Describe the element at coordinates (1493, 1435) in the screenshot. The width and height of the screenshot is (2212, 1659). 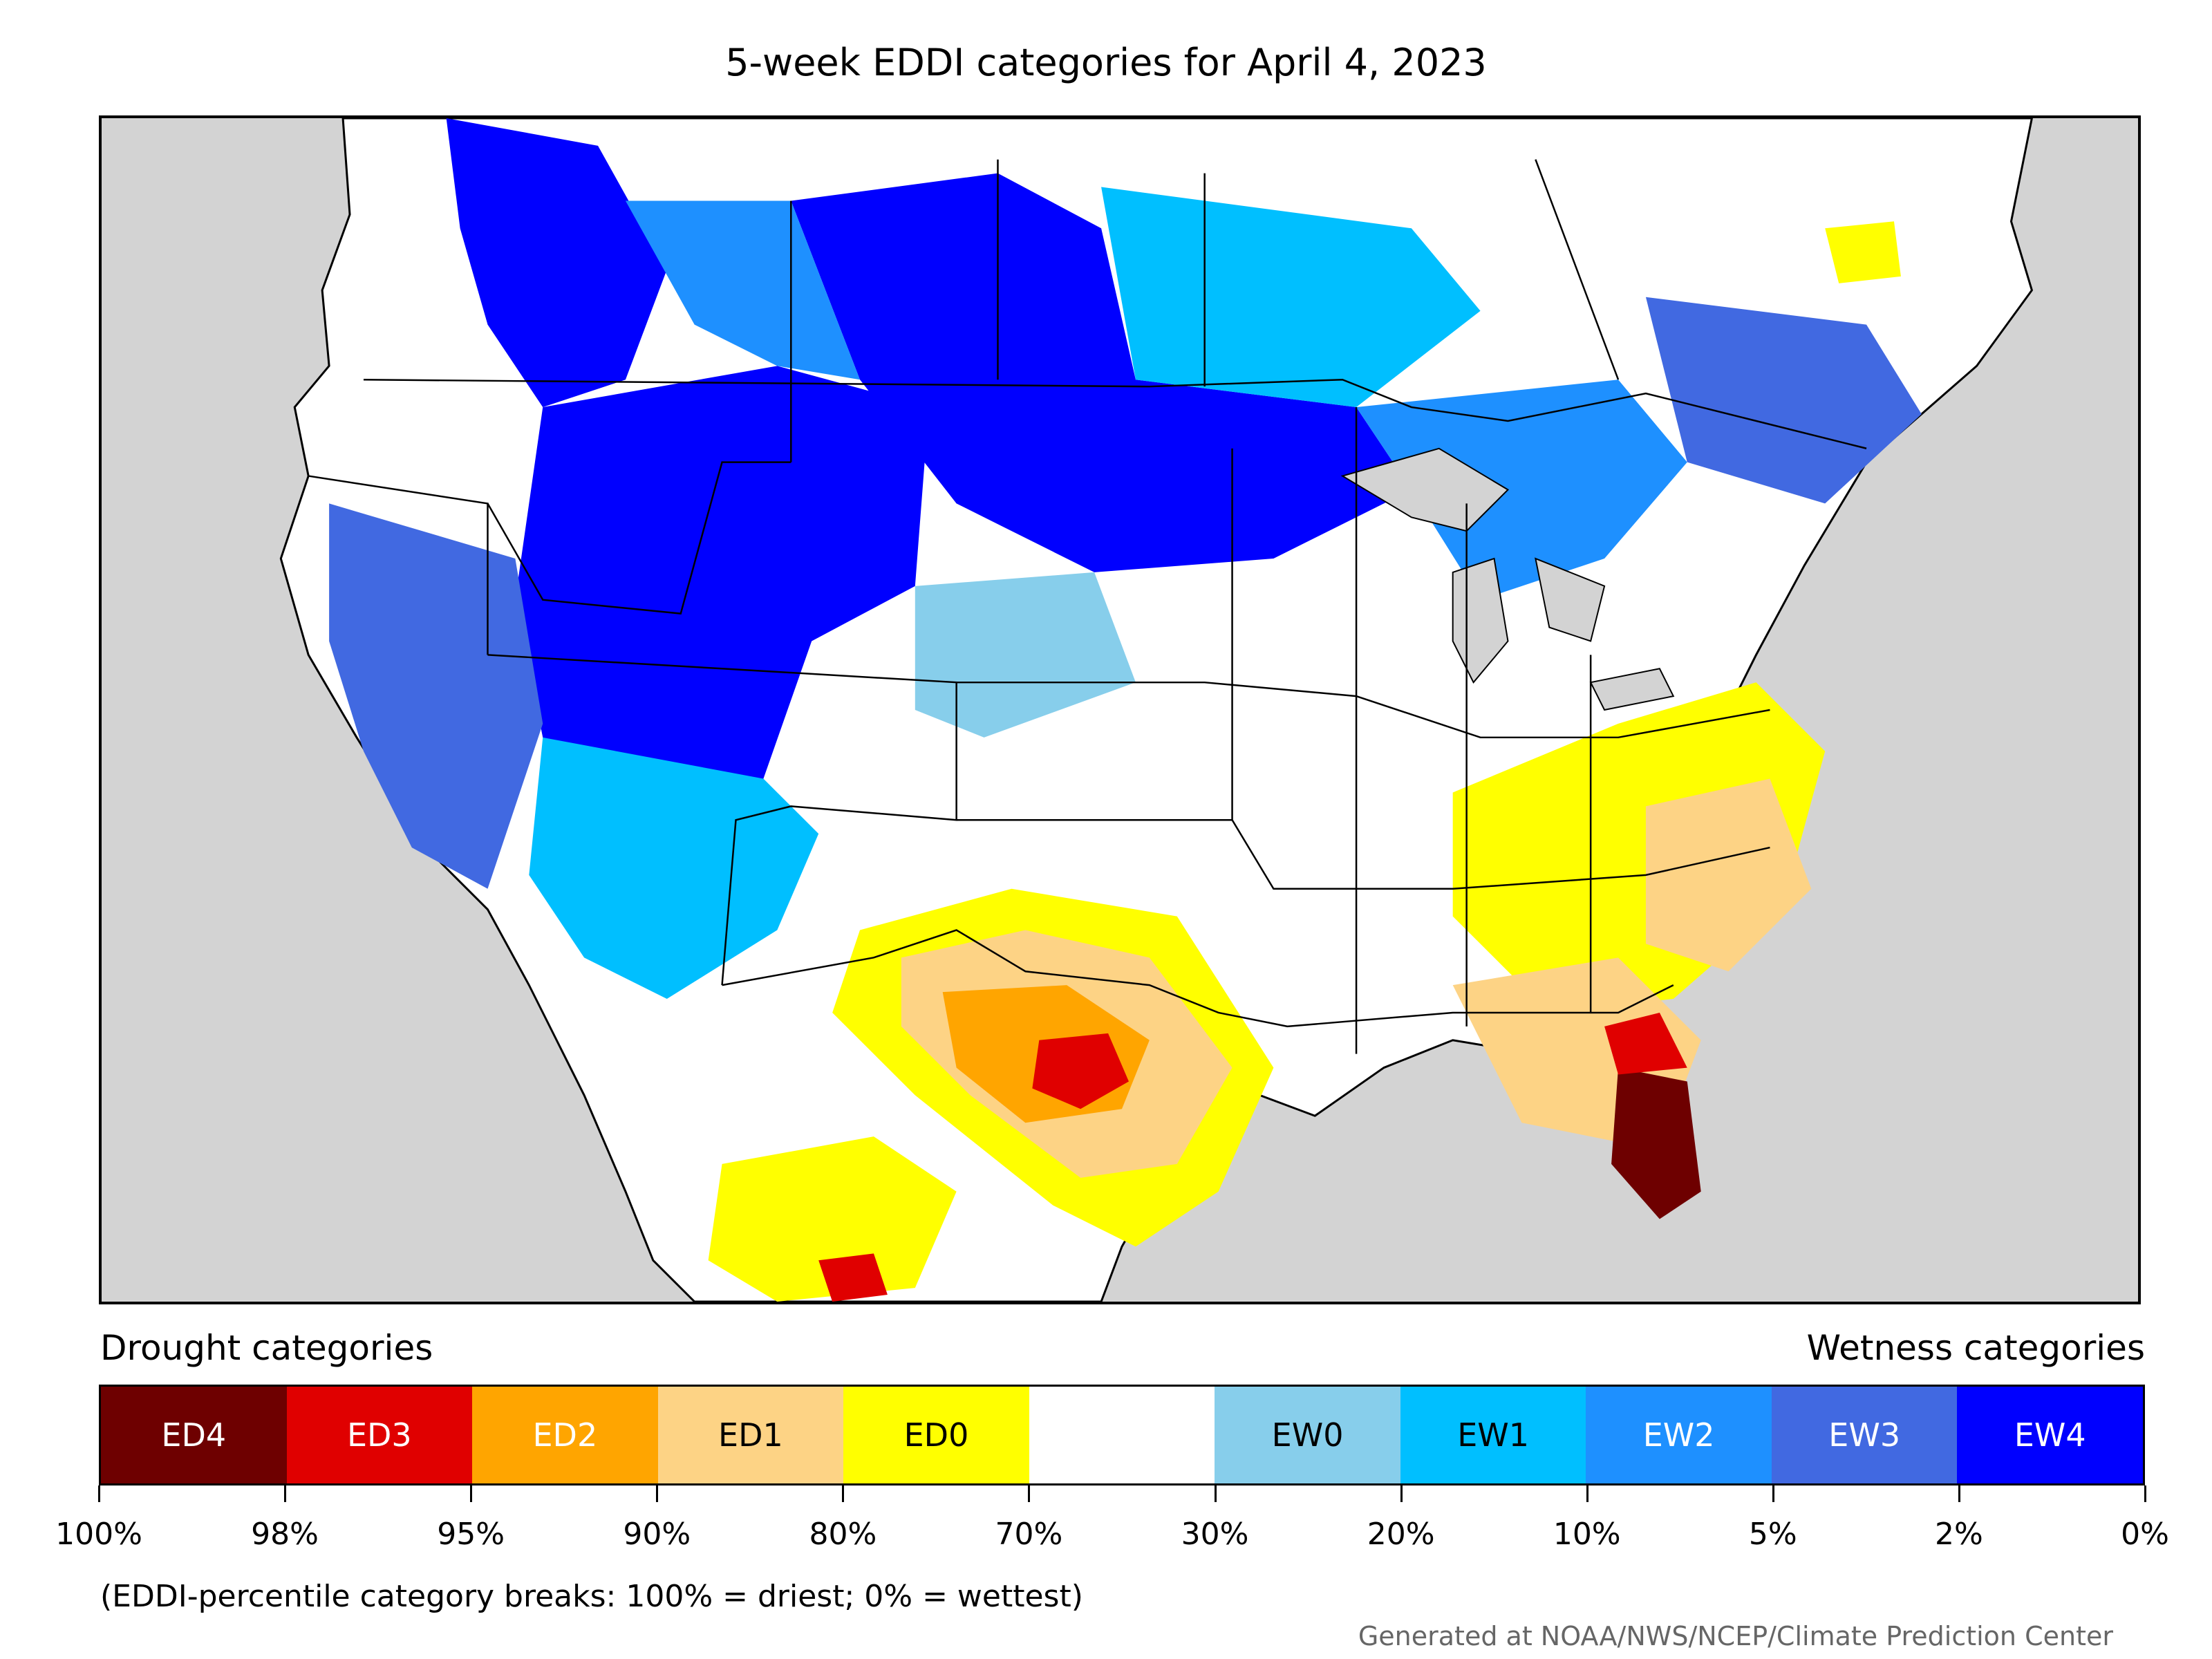
I see `colorbar-segment-ew1: EW1` at that location.